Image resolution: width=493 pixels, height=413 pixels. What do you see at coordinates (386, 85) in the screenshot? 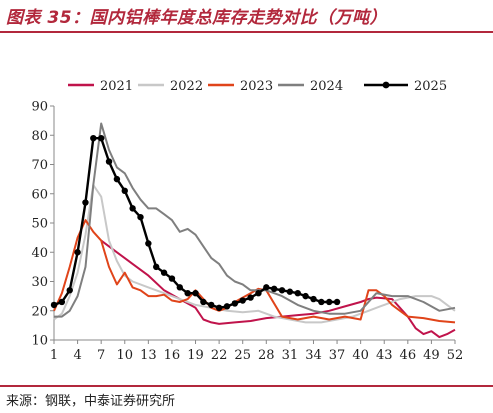
I see `legend-marker` at bounding box center [386, 85].